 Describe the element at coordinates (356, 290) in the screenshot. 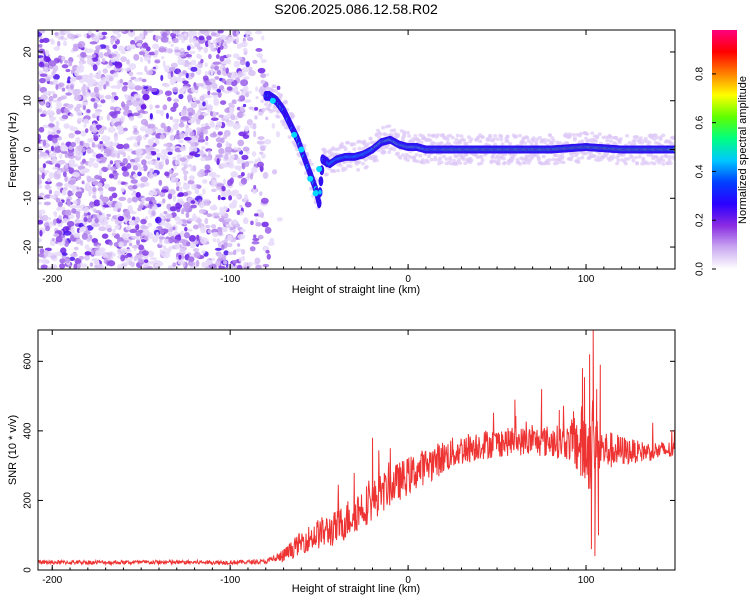

I see `spectrogram-xlabel: Height of straight line (km)` at that location.